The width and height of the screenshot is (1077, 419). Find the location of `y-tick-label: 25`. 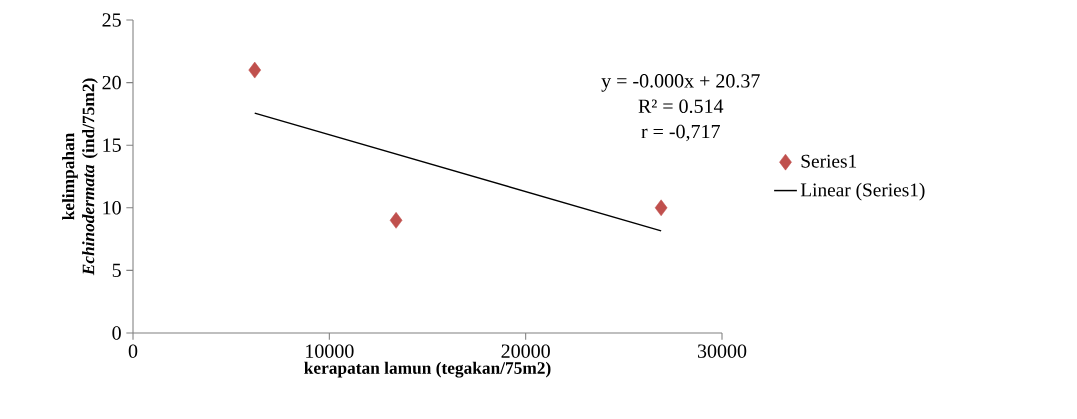

y-tick-label: 25 is located at coordinates (111, 20).